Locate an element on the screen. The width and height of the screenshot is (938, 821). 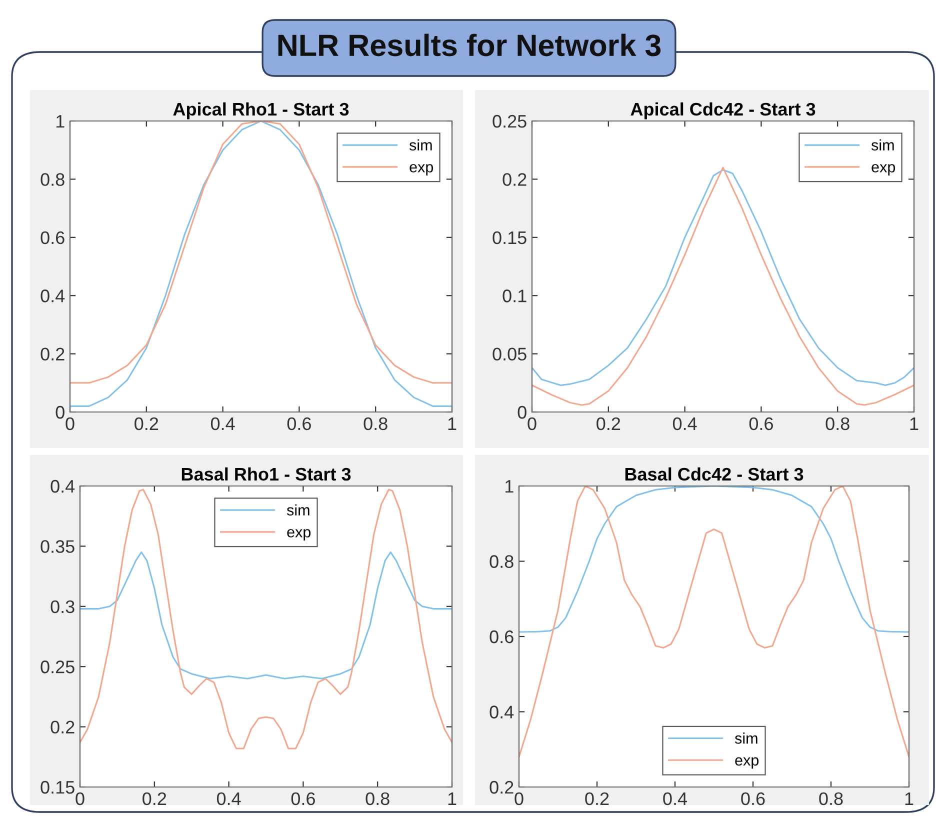
text: NLR Results for Network 3 is located at coordinates (469, 45).